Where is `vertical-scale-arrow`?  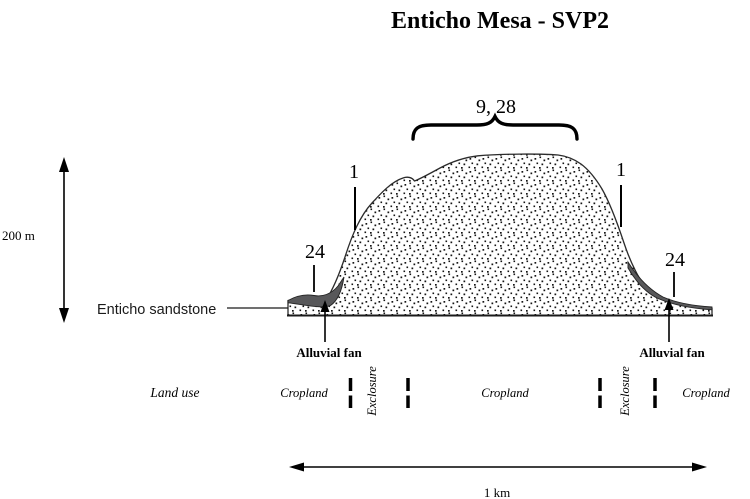
vertical-scale-arrow is located at coordinates (64, 240).